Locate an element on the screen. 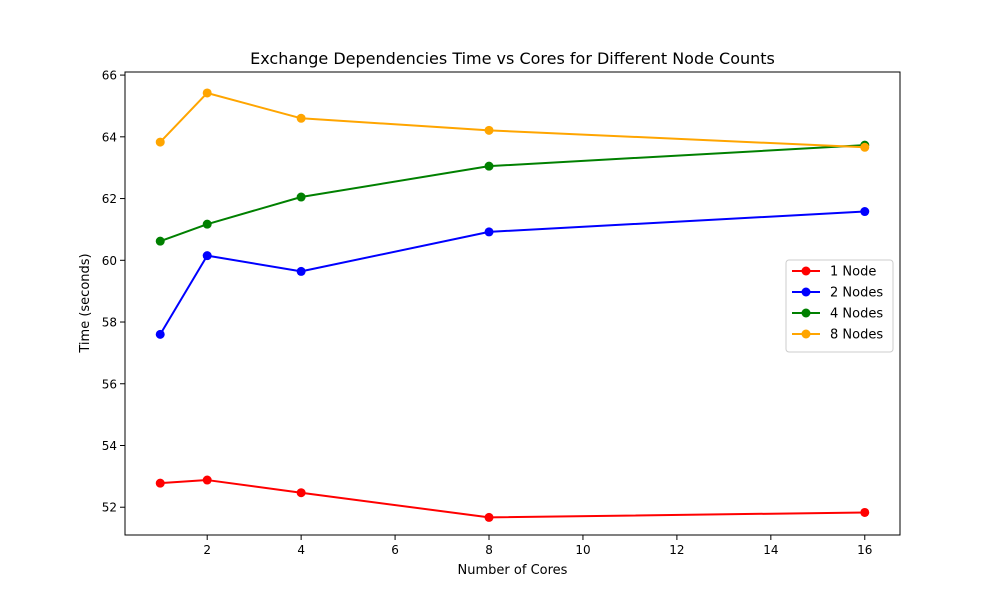  y-tick-label: 64 is located at coordinates (109, 137).